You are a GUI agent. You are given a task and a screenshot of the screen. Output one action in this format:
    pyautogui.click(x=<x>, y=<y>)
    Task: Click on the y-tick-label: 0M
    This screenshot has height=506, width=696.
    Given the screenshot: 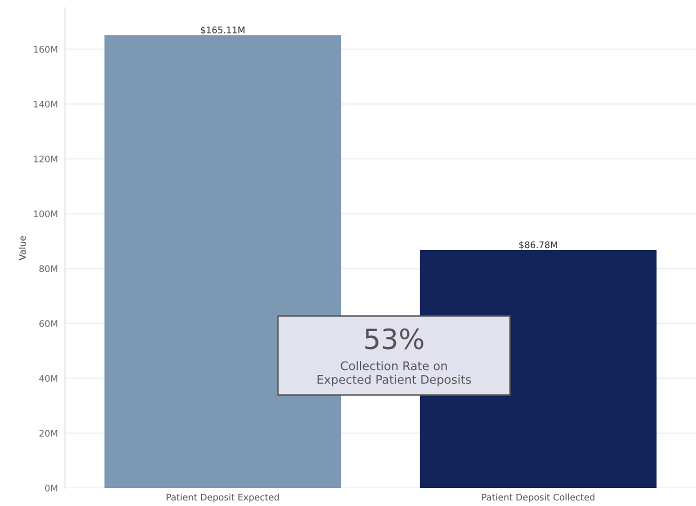 What is the action you would take?
    pyautogui.click(x=51, y=488)
    